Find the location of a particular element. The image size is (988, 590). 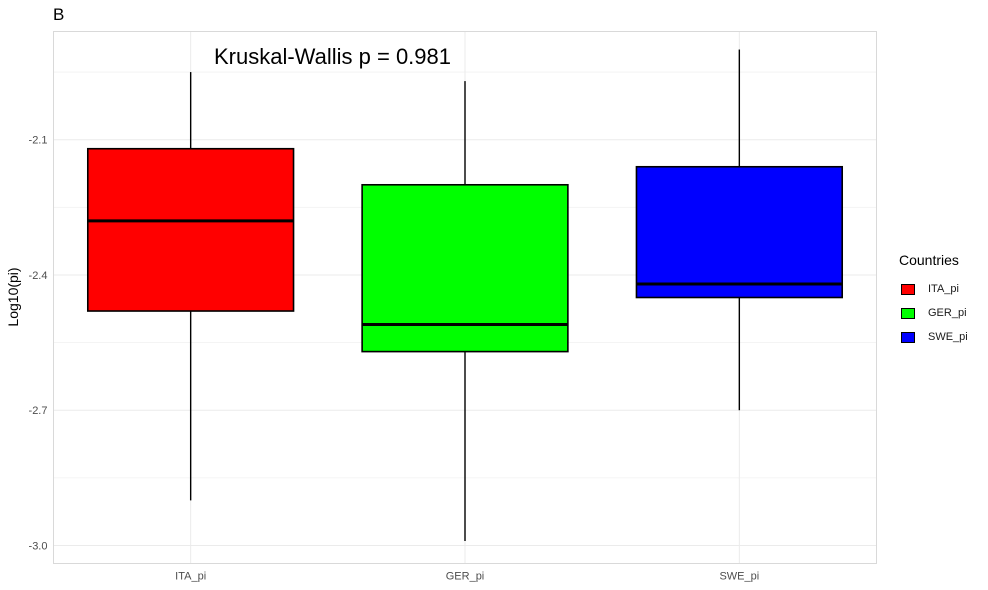

kruskal-wallis-annotation: Kruskal-Wallis p = 0.981 is located at coordinates (332, 56).